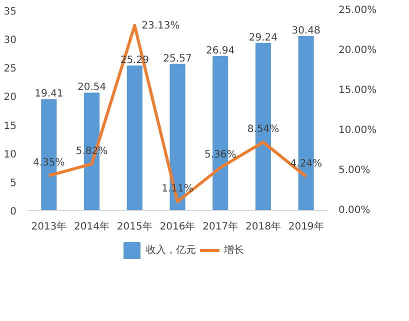  Describe the element at coordinates (134, 137) in the screenshot. I see `bar` at that location.